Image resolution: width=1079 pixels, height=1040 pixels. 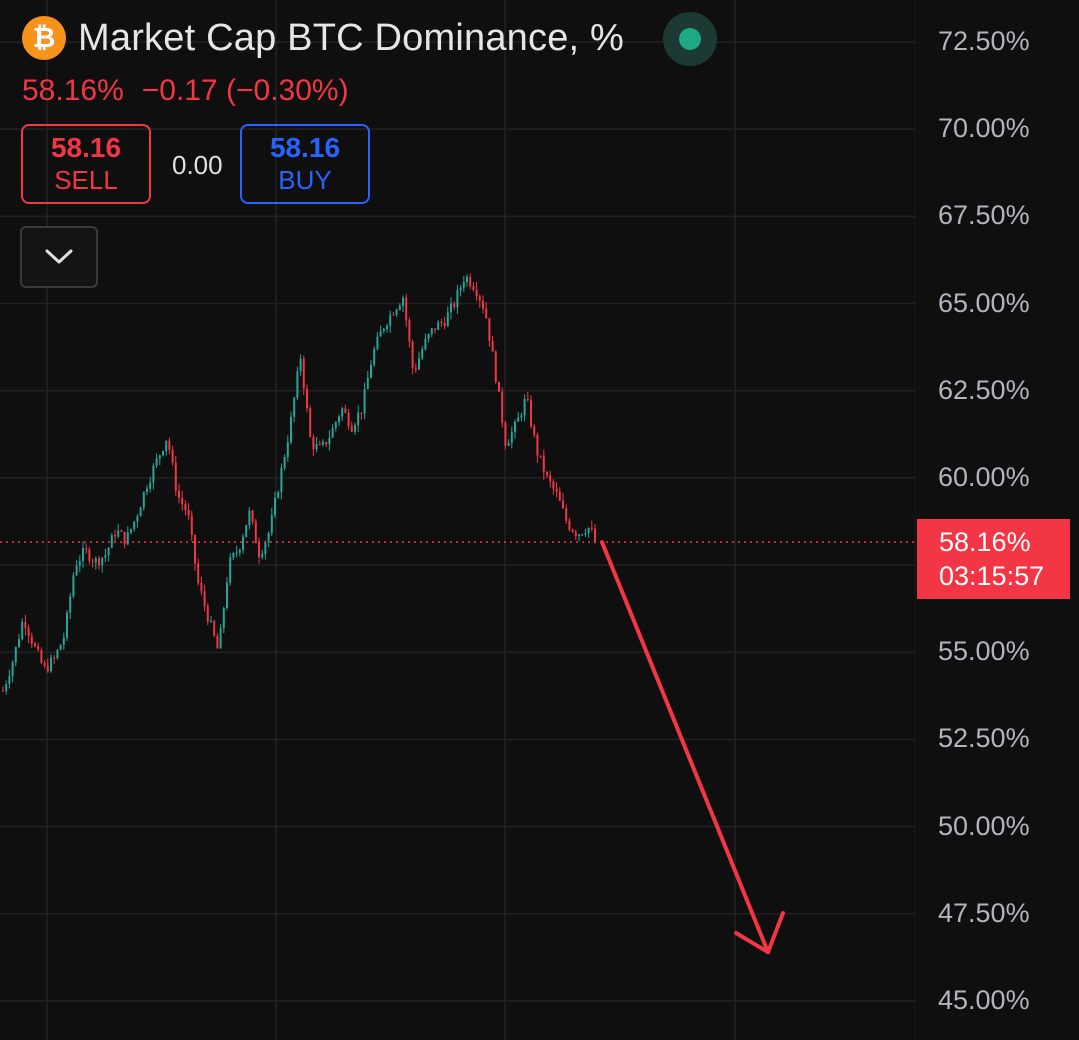 What do you see at coordinates (86, 164) in the screenshot?
I see `sell-button: 58.16 SELL` at bounding box center [86, 164].